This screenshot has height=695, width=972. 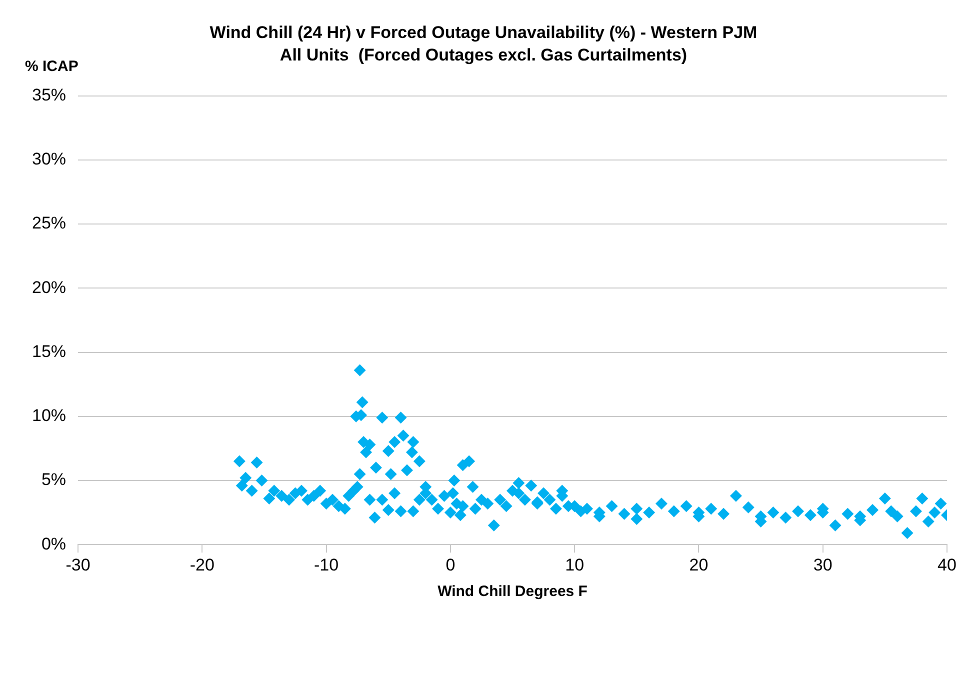 What do you see at coordinates (822, 564) in the screenshot?
I see `x-tick-label: 30` at bounding box center [822, 564].